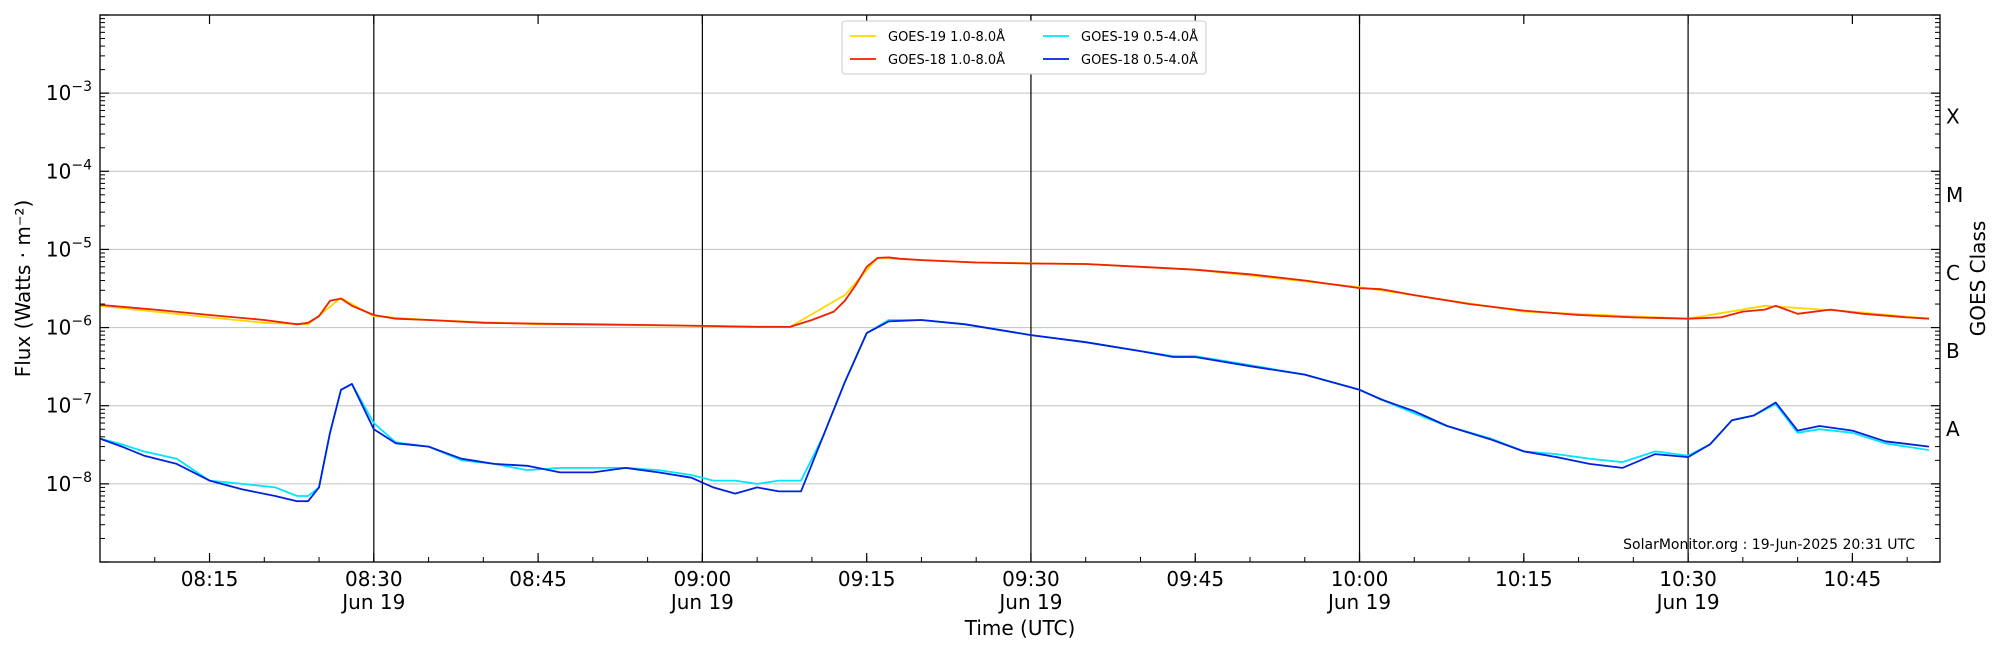  Describe the element at coordinates (1139, 37) in the screenshot. I see `legend-label: GOES-19 0.5-4.0Å` at that location.